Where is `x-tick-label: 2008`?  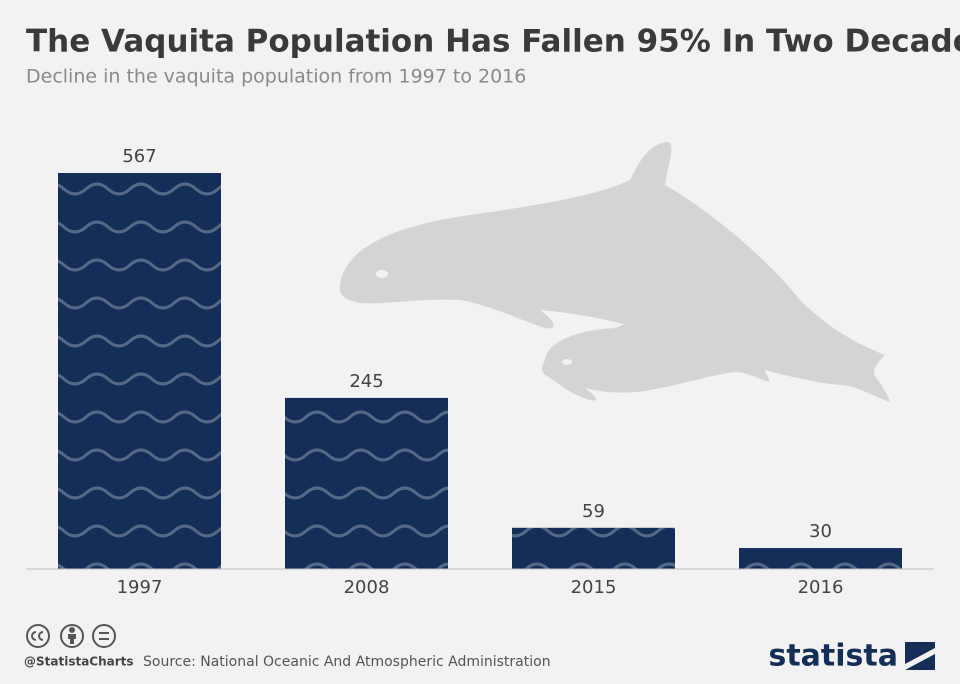
x-tick-label: 2008 is located at coordinates (367, 587).